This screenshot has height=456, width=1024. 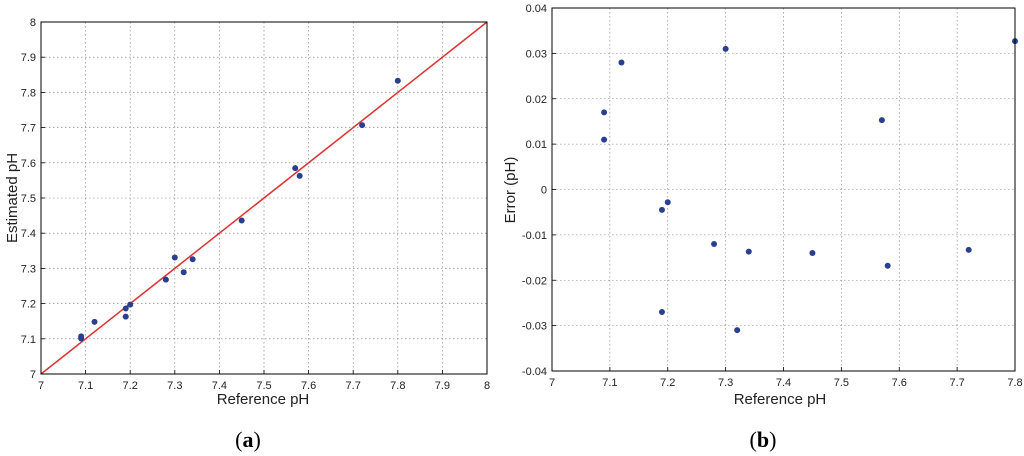 I want to click on panel-b-y-ticks: -0.04 -0.03 -0.02 -0.01 0 0.01 0.02 0.03 0.04, so click(x=539, y=190).